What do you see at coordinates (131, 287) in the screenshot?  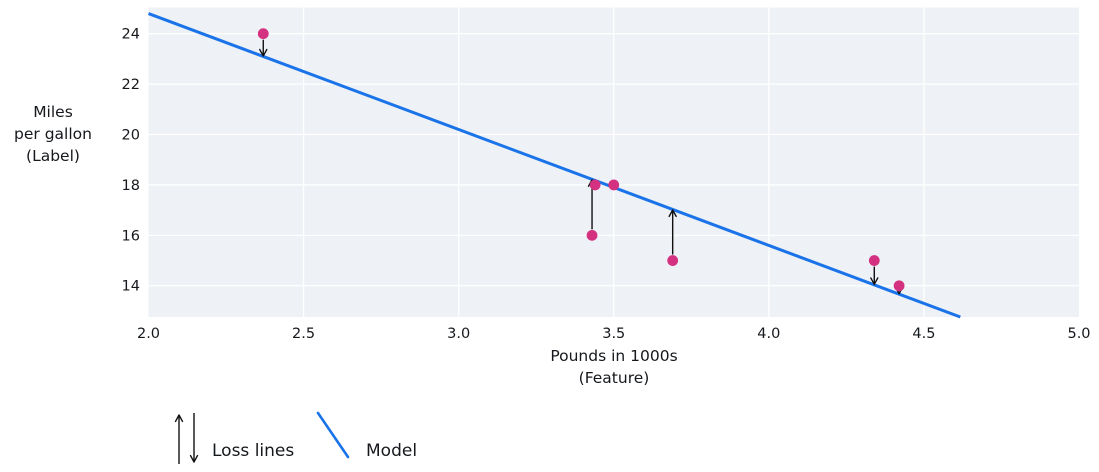 I see `y-tick-label: 14` at bounding box center [131, 287].